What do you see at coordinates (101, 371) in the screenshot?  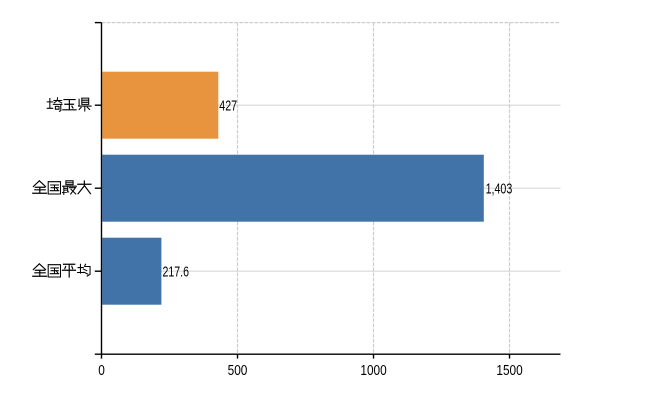 I see `svg-text: 0` at bounding box center [101, 371].